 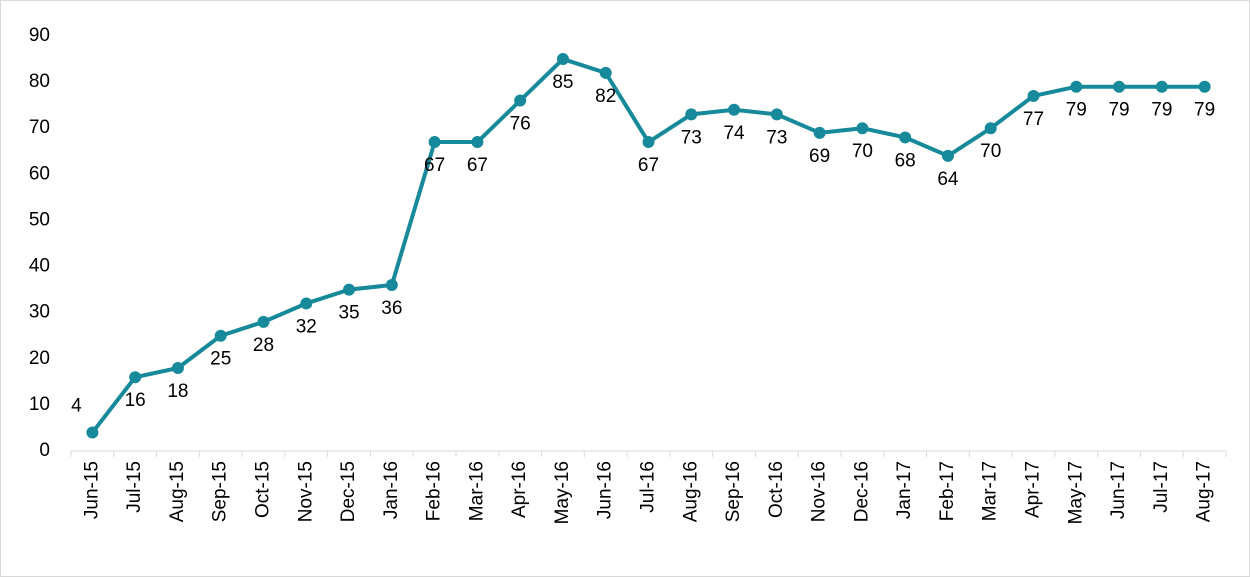 I want to click on x-tick-label: Oct-15, so click(x=263, y=489).